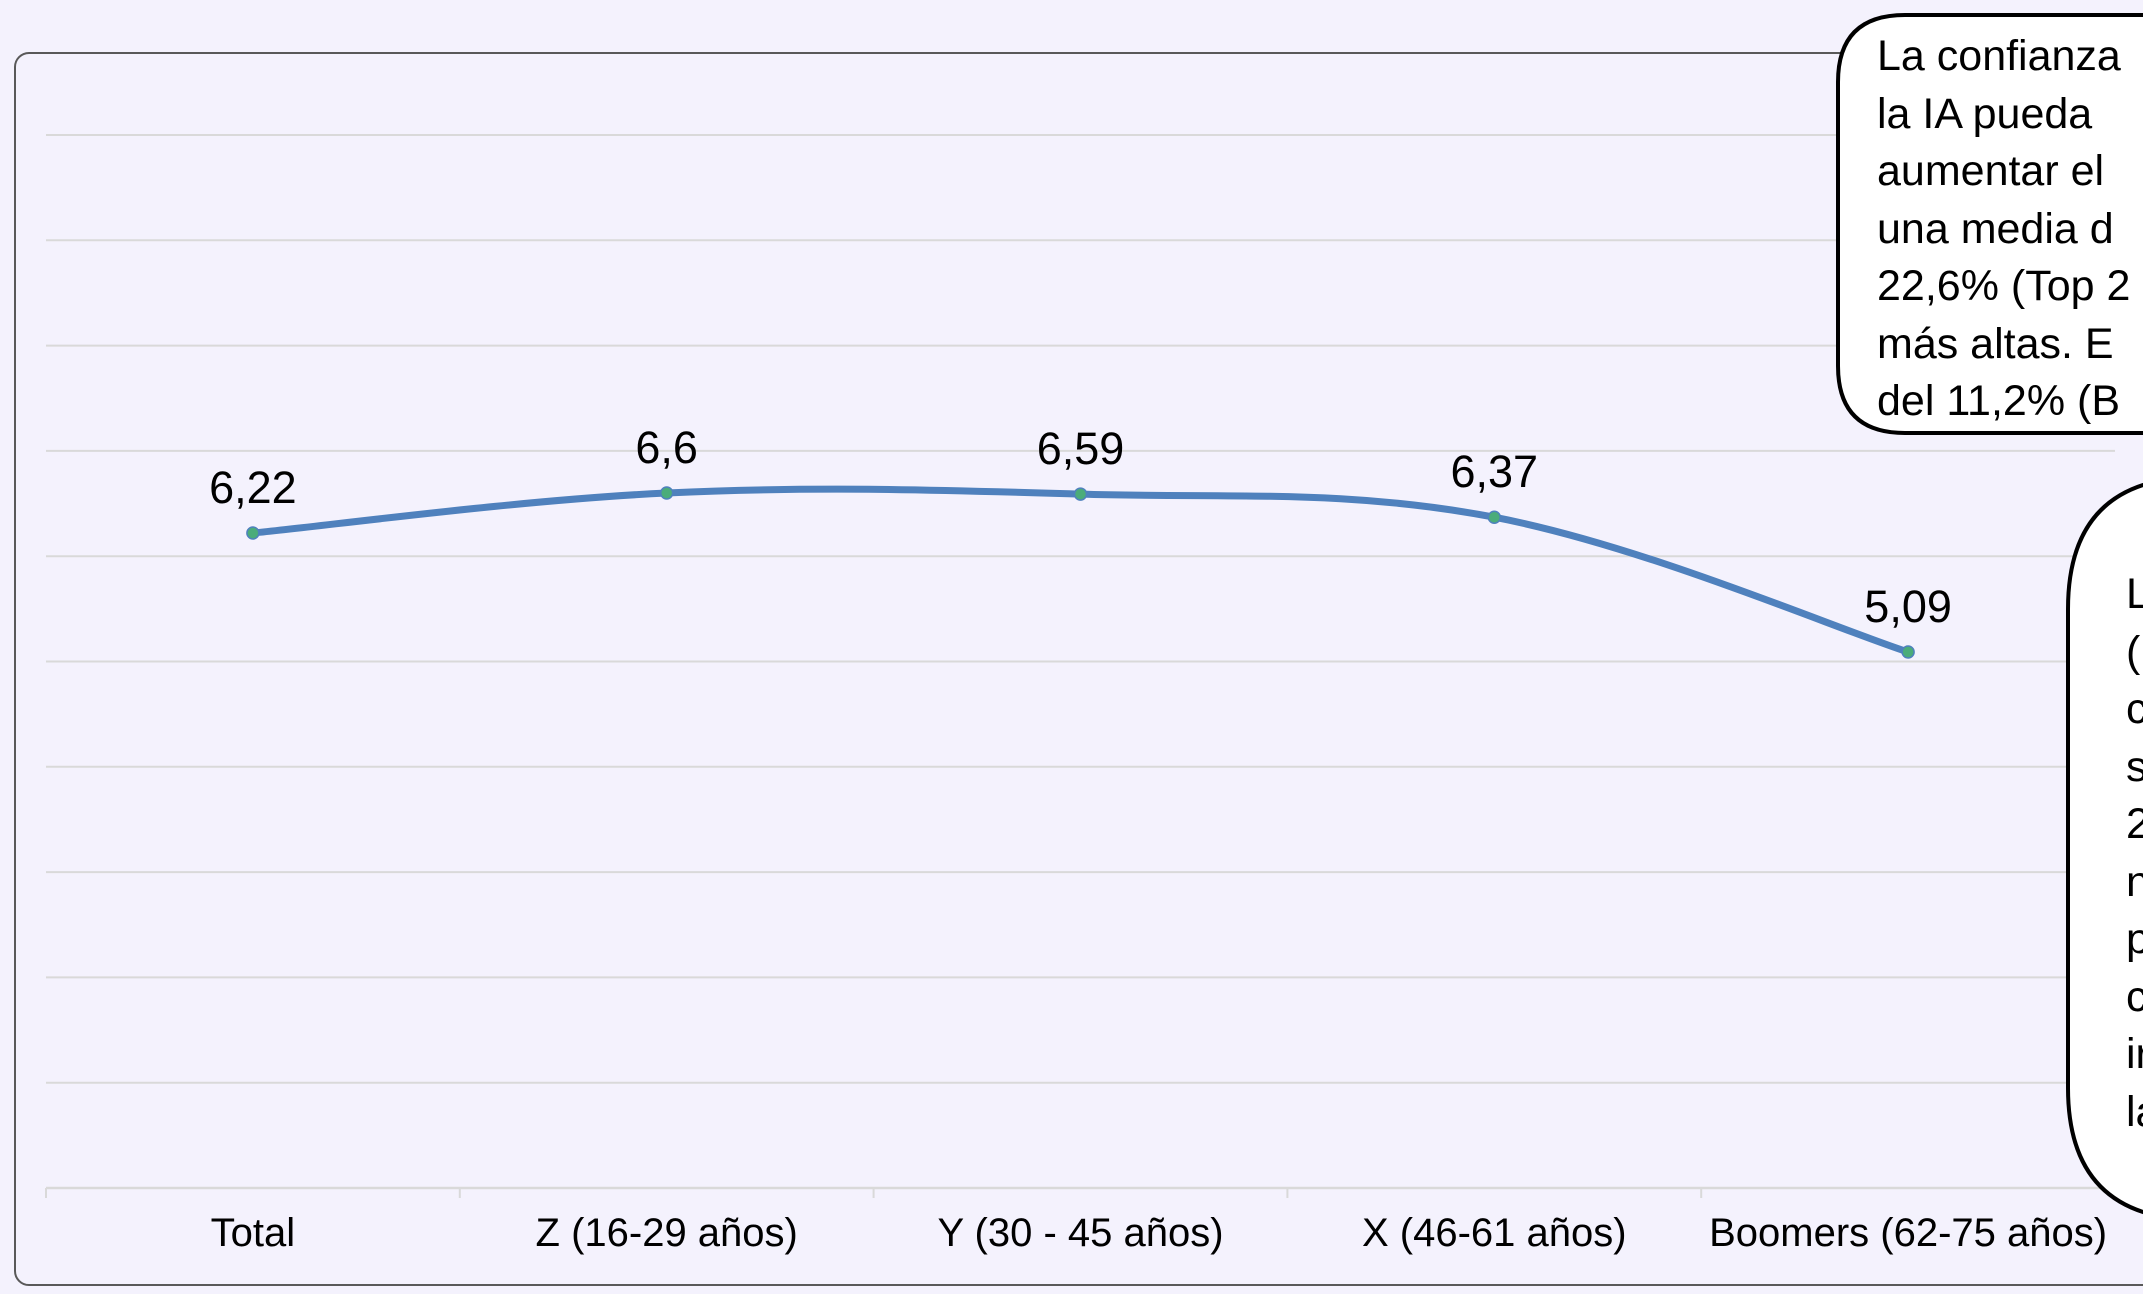  I want to click on data-labels: 6,22 6,6 6,59 6,37 5,09, so click(1080, 527).